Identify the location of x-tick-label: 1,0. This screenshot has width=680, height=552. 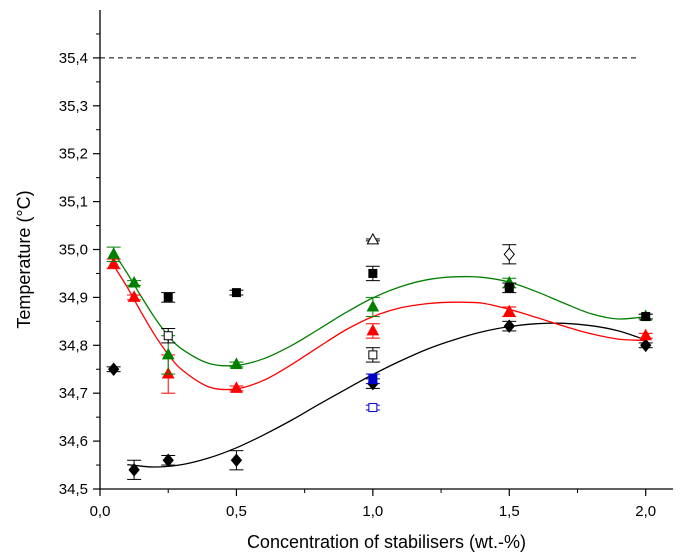
(372, 511).